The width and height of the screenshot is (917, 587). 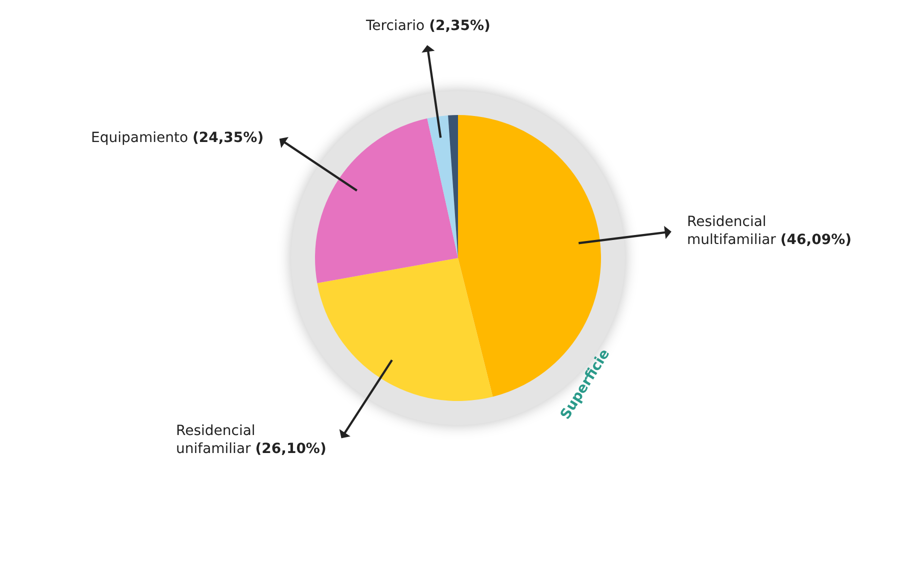 What do you see at coordinates (395, 26) in the screenshot?
I see `slice-label: Terciario` at bounding box center [395, 26].